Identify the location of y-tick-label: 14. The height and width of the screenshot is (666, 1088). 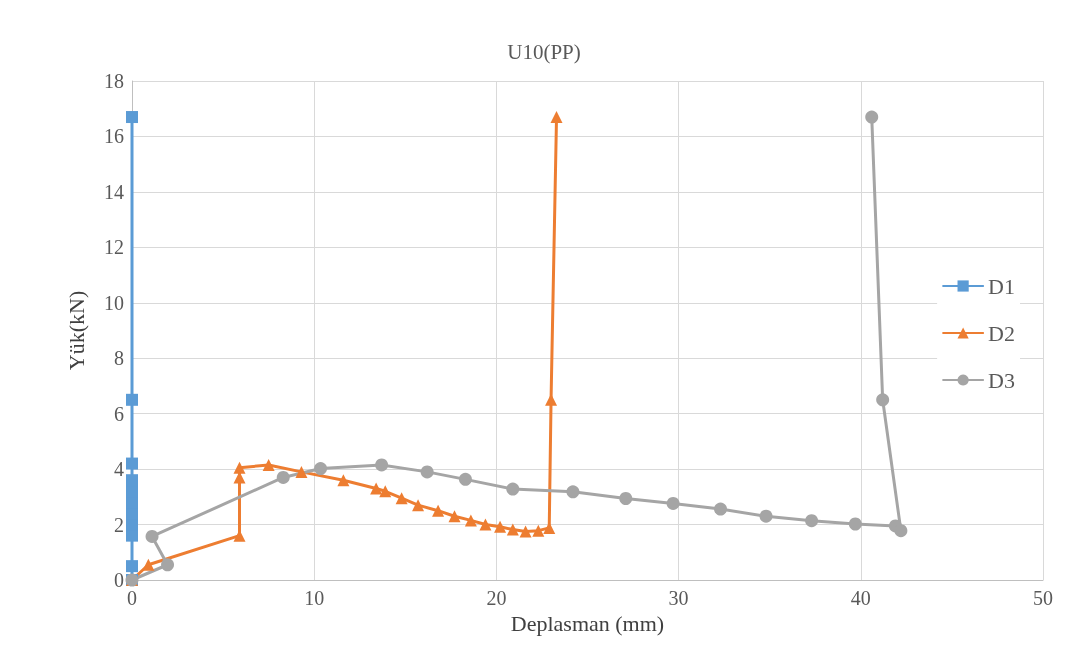
(114, 191).